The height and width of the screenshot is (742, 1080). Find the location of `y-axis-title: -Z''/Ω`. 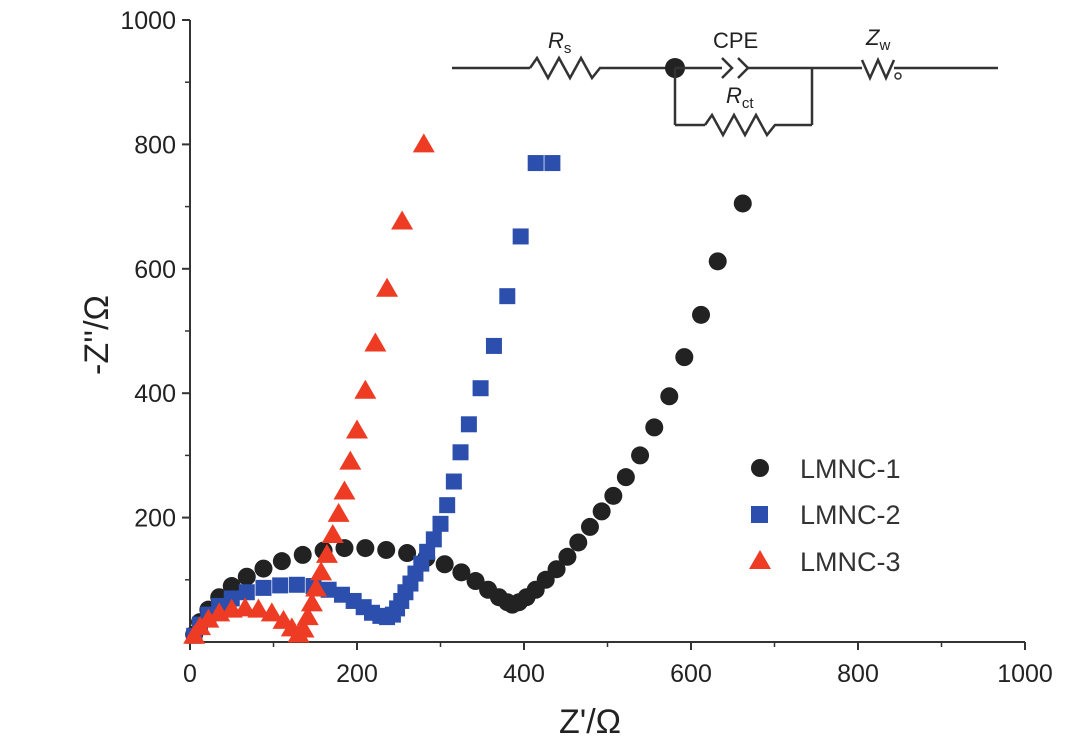

y-axis-title: -Z''/Ω is located at coordinates (97, 335).